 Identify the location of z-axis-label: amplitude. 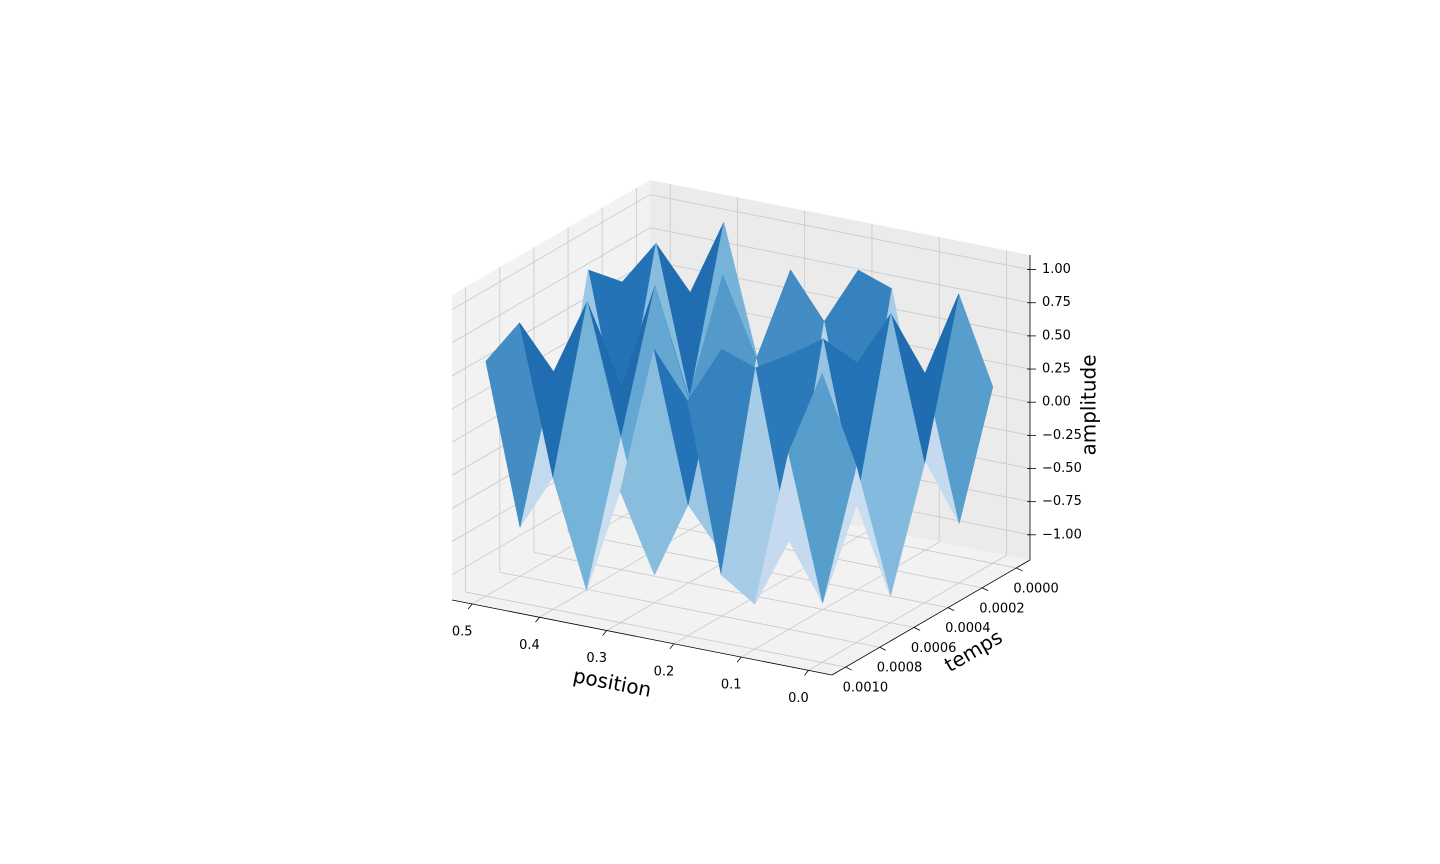
(1089, 404).